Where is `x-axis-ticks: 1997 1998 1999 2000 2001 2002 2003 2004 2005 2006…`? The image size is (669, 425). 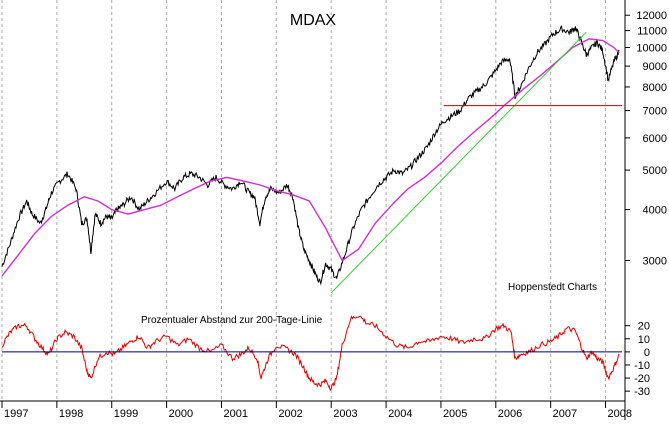 x-axis-ticks: 1997 1998 1999 2000 2001 2002 2003 2004 2005 2006… is located at coordinates (316, 410).